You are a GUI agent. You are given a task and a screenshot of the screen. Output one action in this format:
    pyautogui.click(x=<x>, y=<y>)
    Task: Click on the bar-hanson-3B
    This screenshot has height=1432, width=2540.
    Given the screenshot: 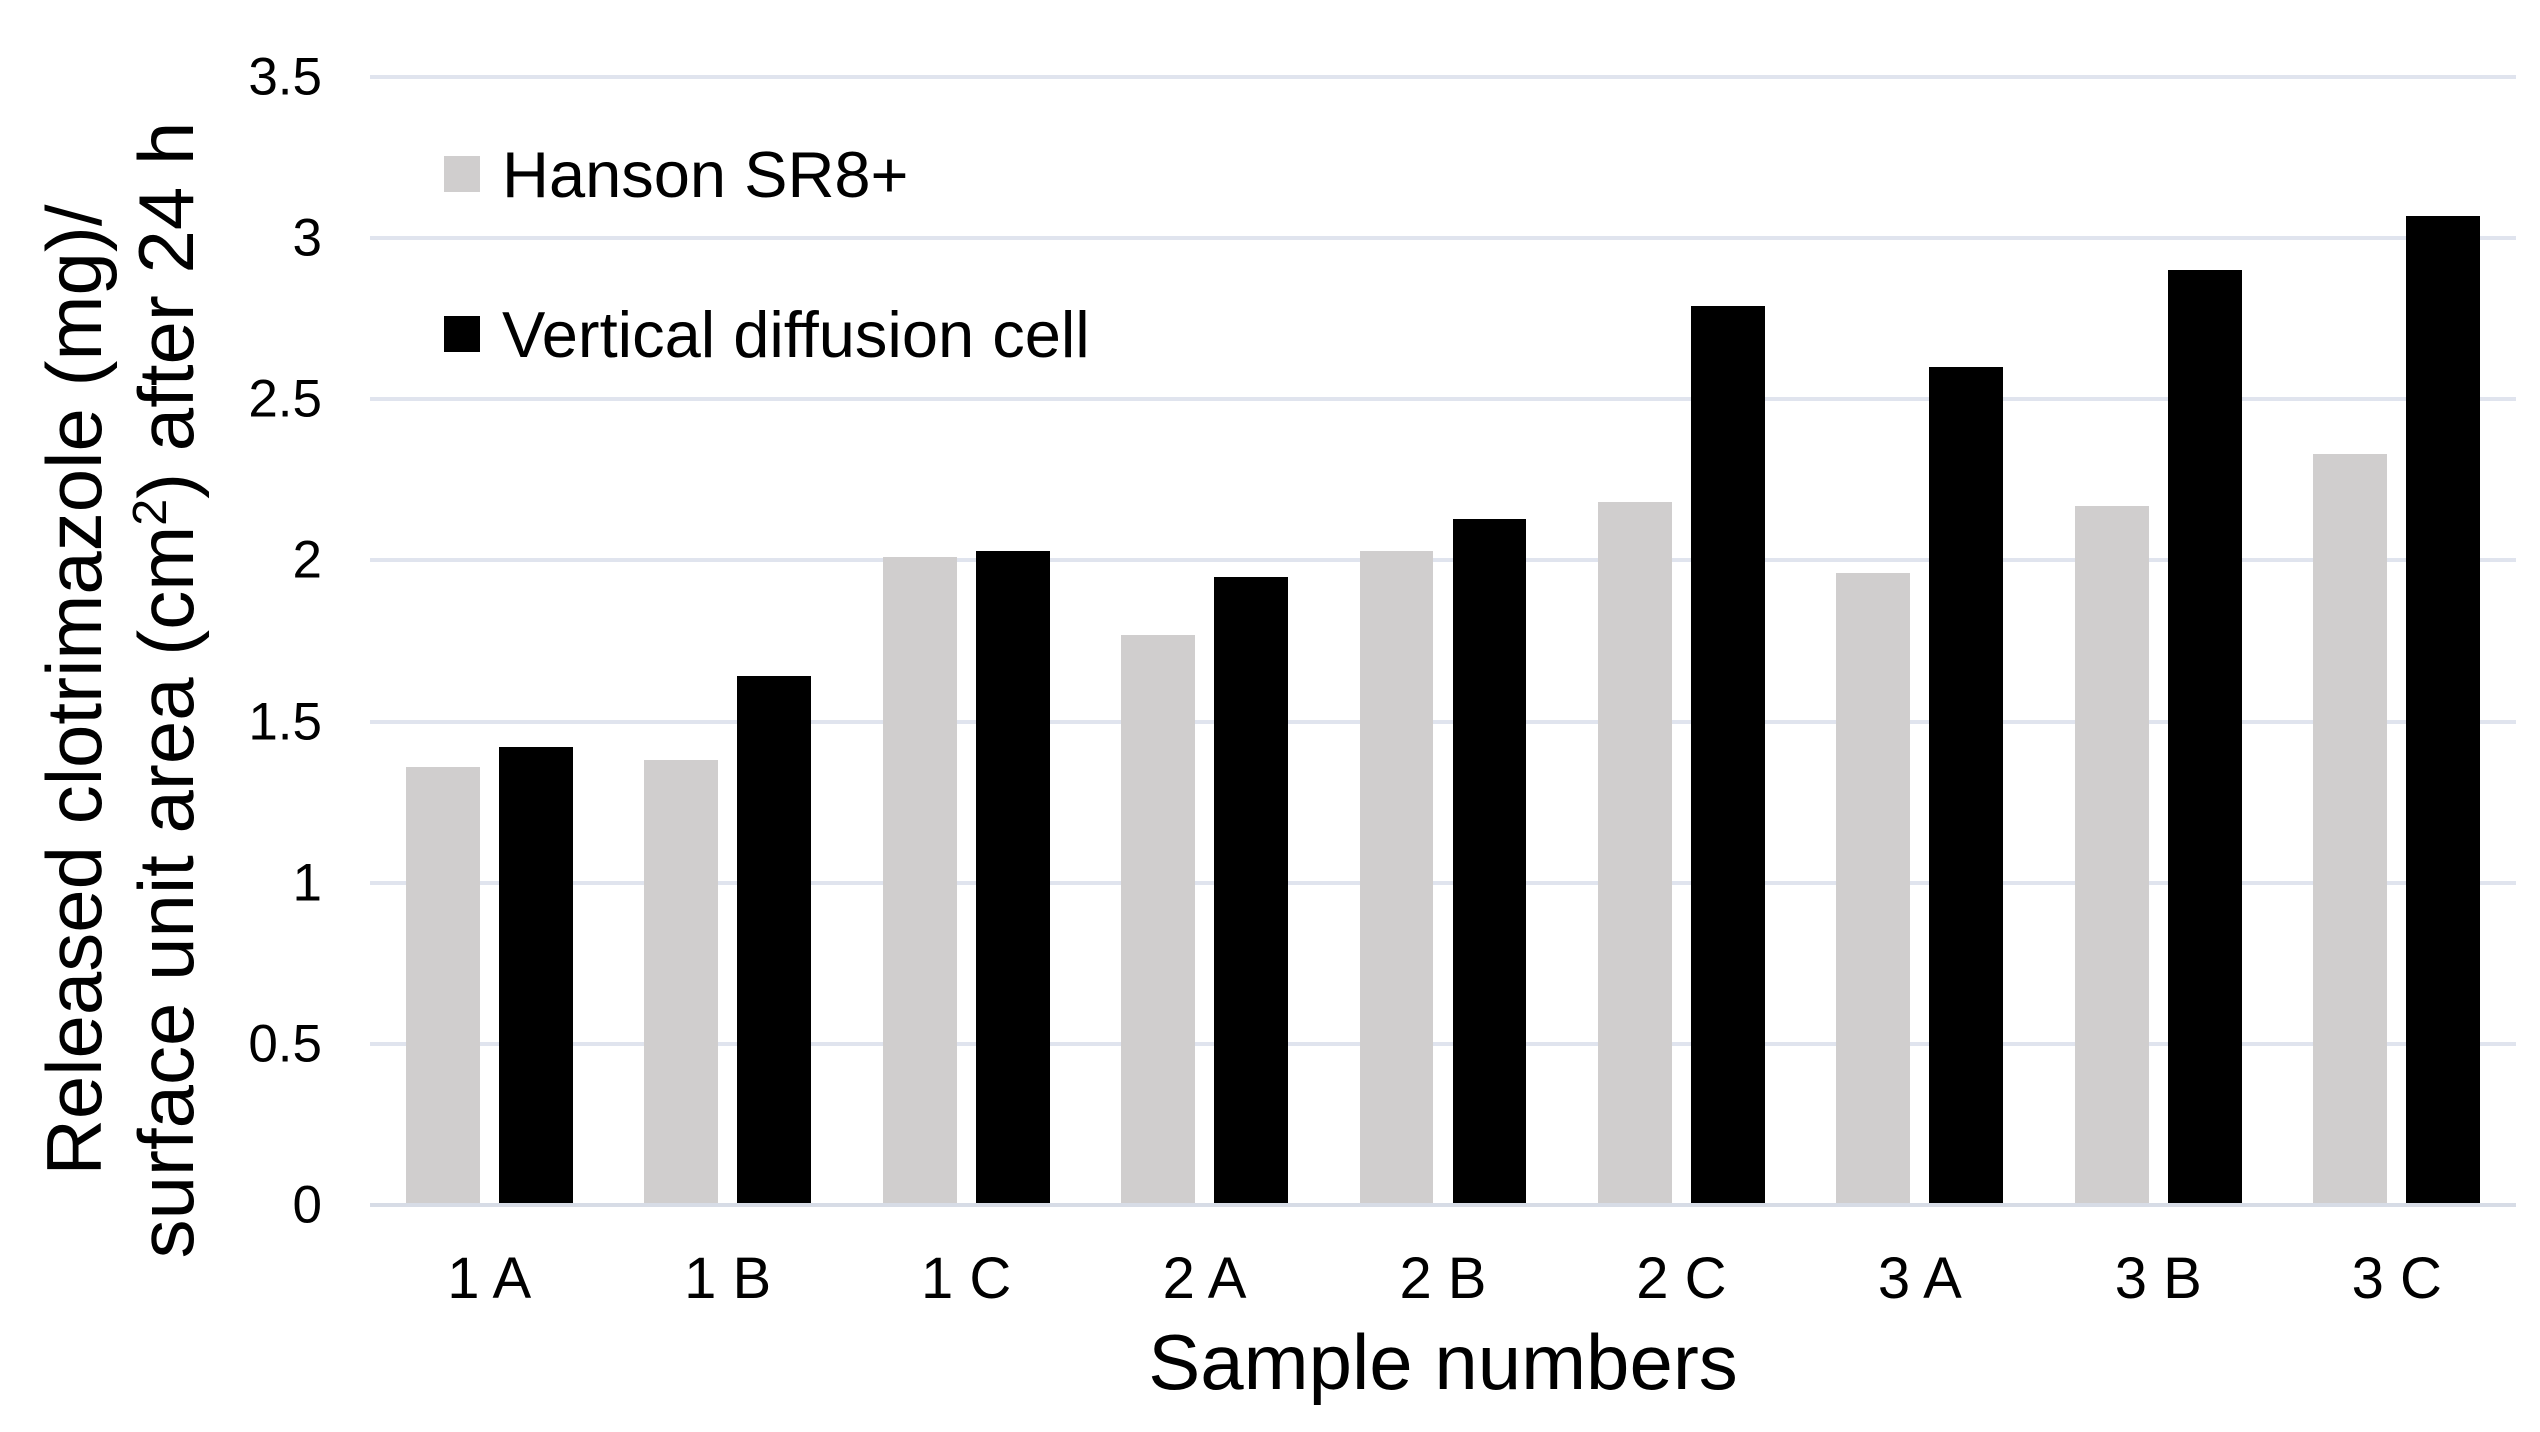 What is the action you would take?
    pyautogui.click(x=2111, y=855)
    